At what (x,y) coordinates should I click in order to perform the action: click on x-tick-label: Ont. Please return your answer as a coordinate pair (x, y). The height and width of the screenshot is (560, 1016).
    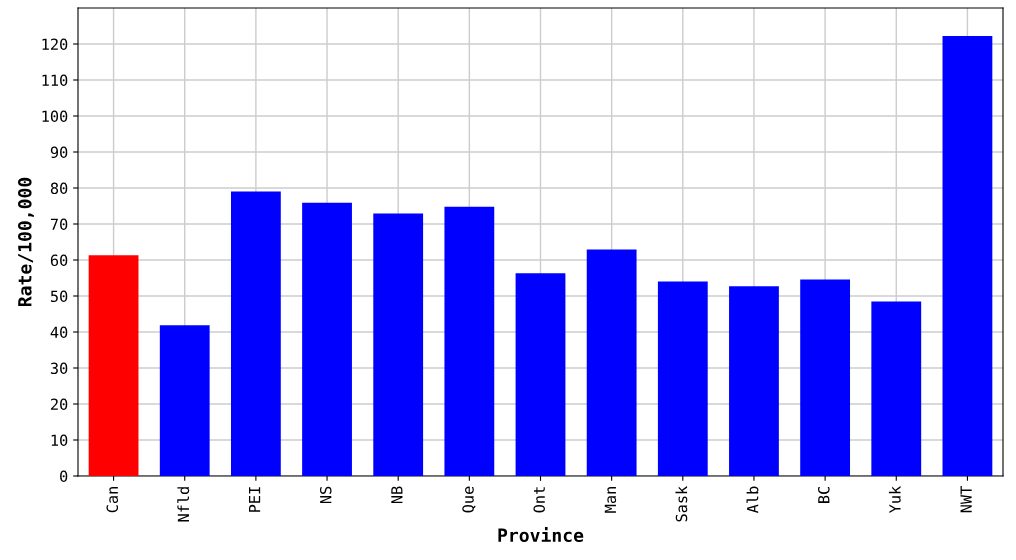
    Looking at the image, I should click on (539, 500).